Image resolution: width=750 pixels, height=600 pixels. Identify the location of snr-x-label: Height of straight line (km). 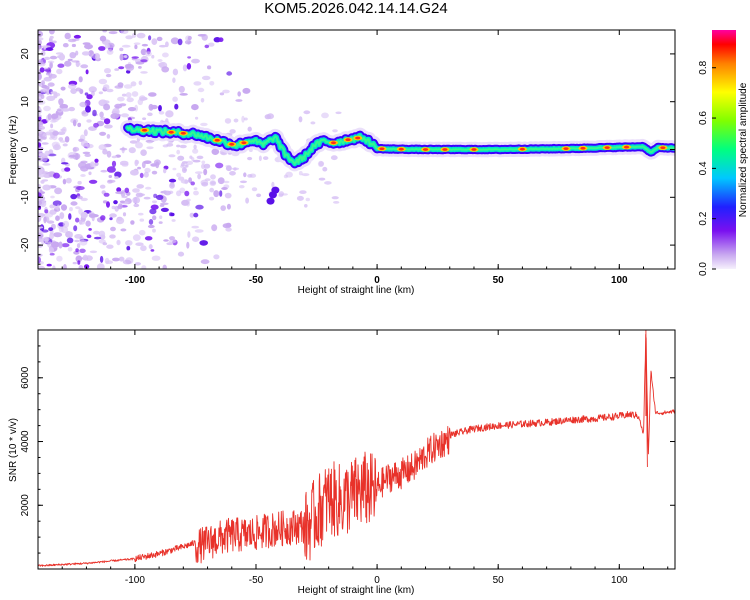
(356, 590).